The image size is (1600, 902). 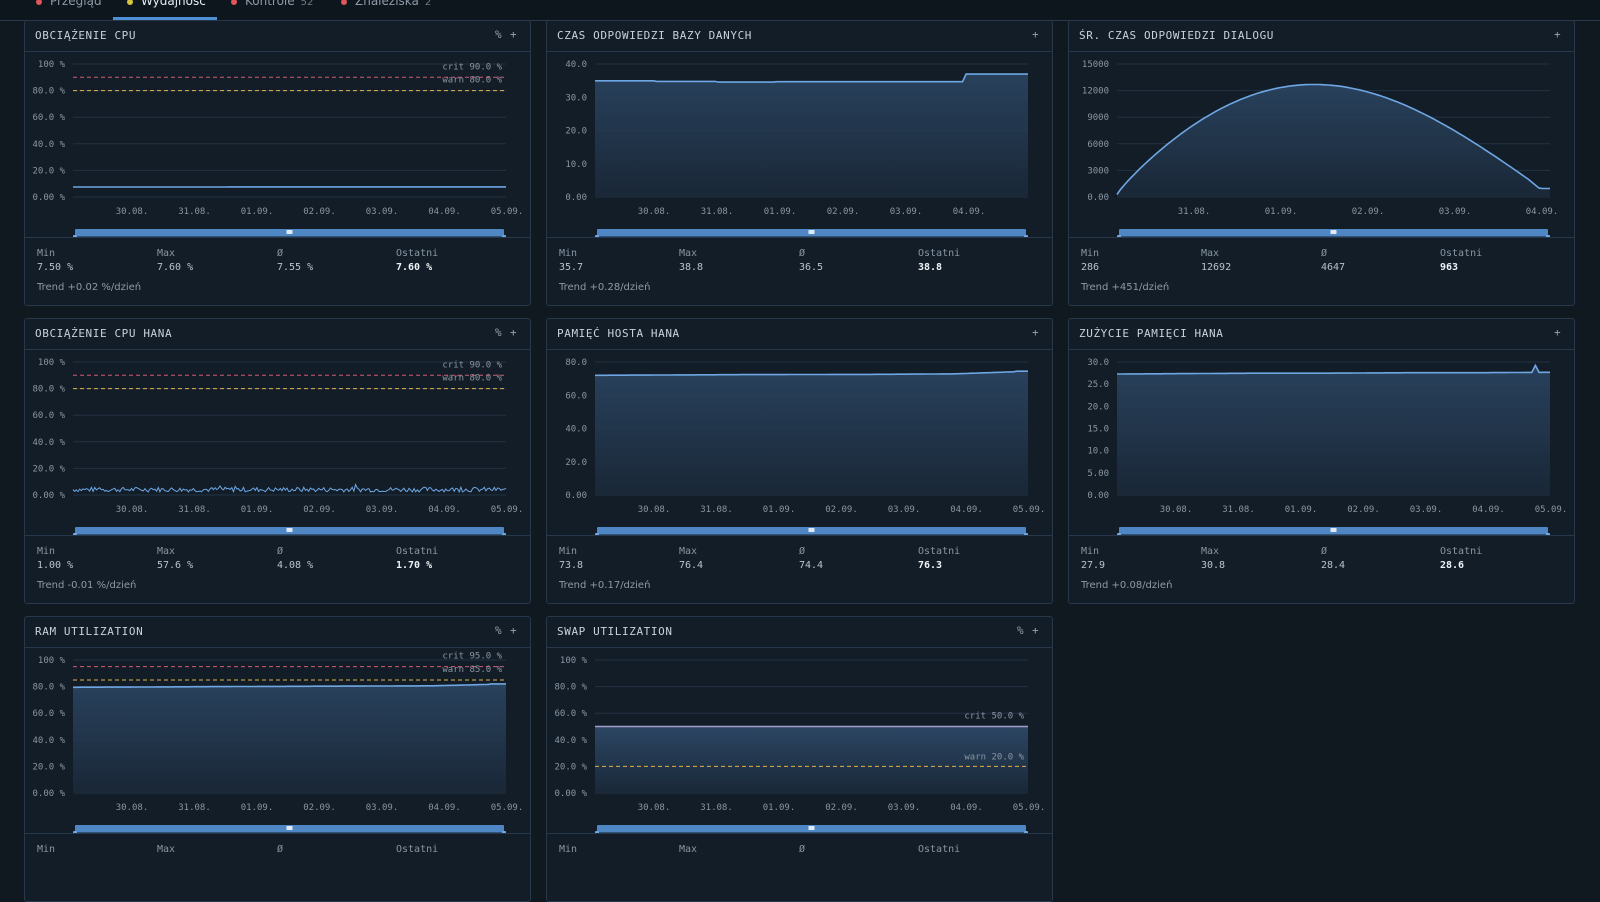 I want to click on y-tick-label: 20.0 %, so click(x=48, y=469).